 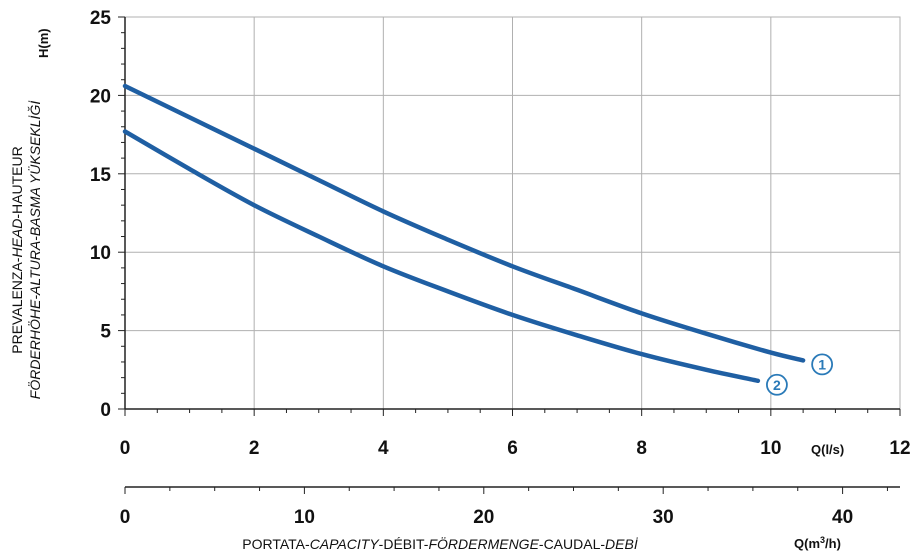 I want to click on axis-title-segment: -HAUTEUR, so click(x=17, y=182).